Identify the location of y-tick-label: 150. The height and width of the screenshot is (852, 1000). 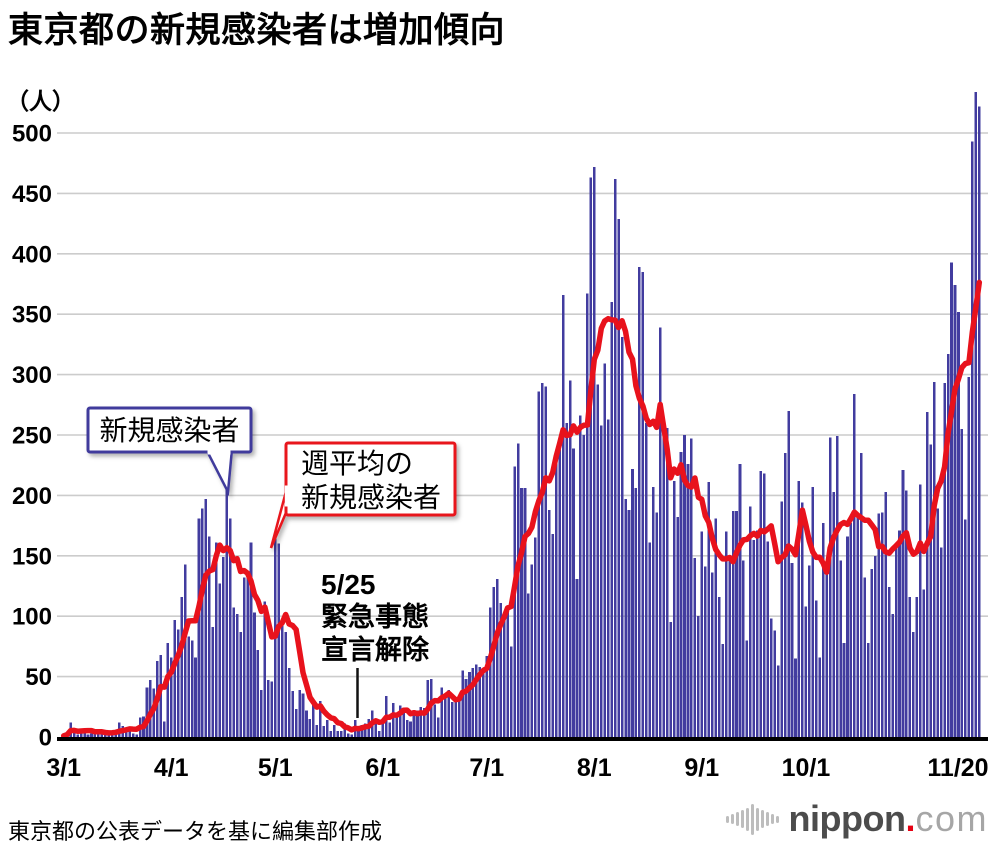
(32, 556).